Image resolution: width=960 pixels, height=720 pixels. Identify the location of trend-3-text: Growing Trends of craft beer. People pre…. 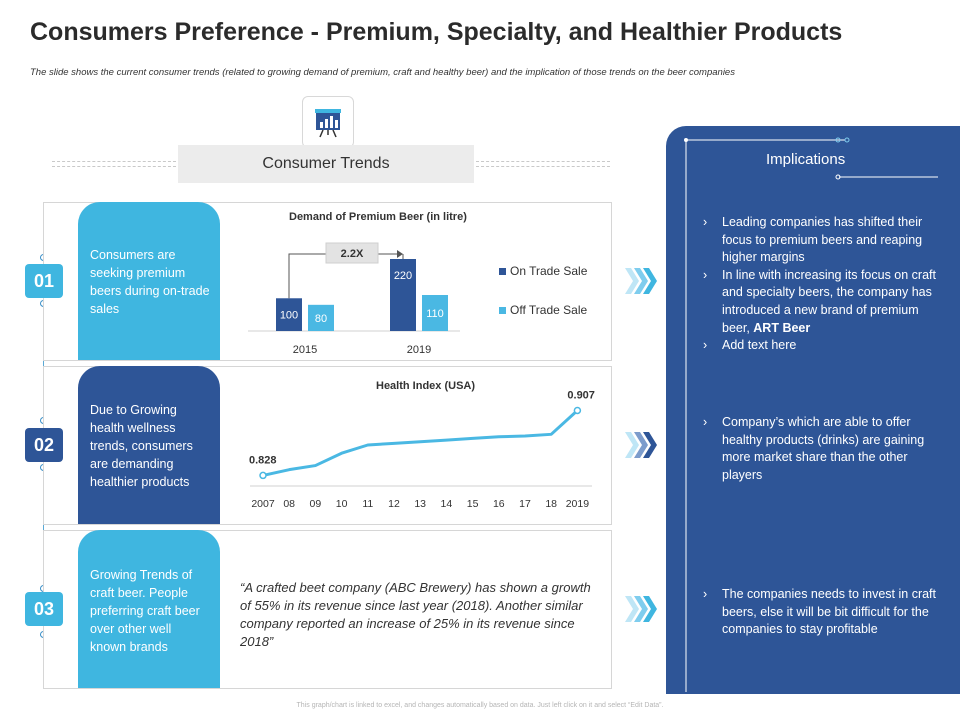
(149, 609).